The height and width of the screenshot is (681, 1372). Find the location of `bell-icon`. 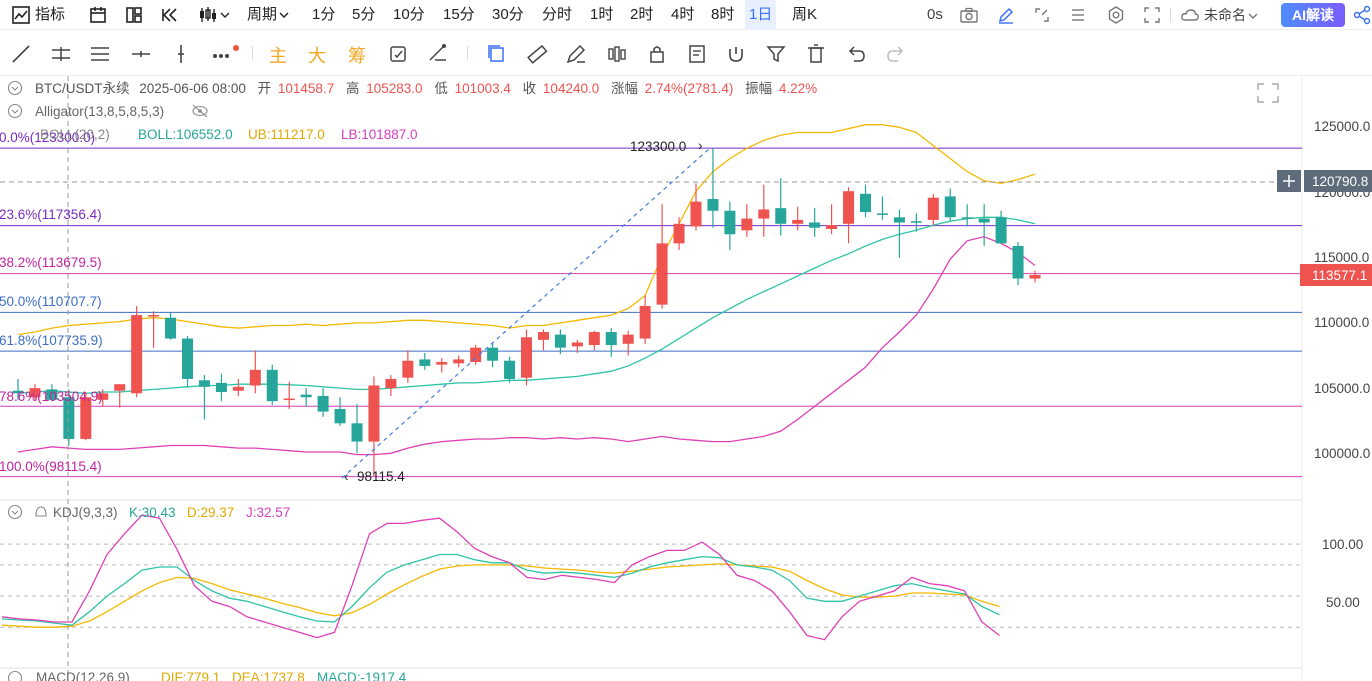

bell-icon is located at coordinates (41, 511).